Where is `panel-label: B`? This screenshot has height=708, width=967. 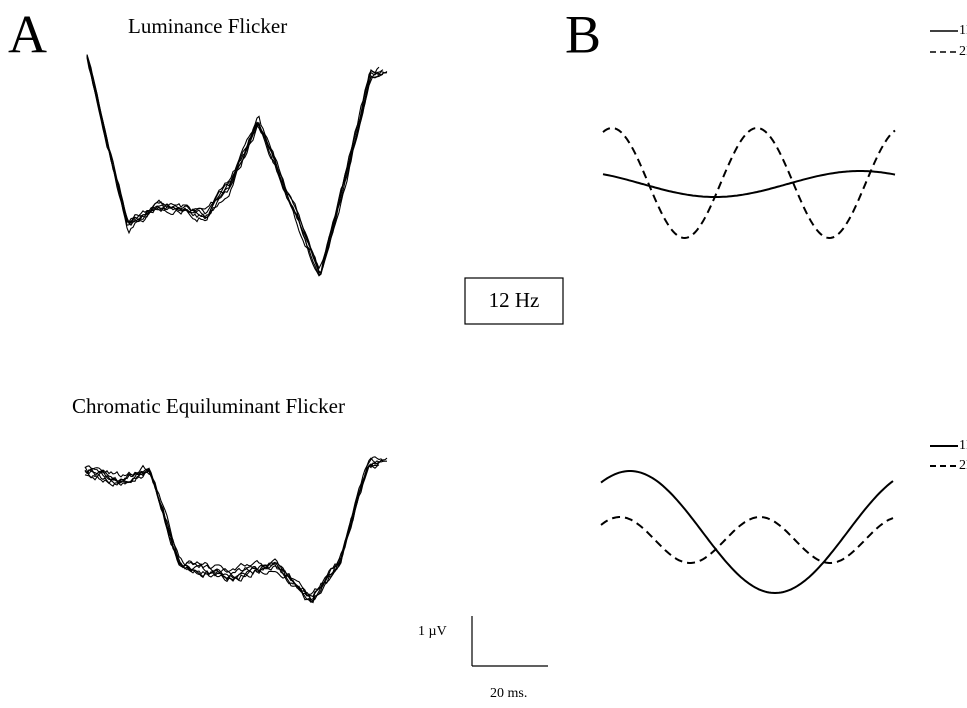
panel-label: B is located at coordinates (583, 34).